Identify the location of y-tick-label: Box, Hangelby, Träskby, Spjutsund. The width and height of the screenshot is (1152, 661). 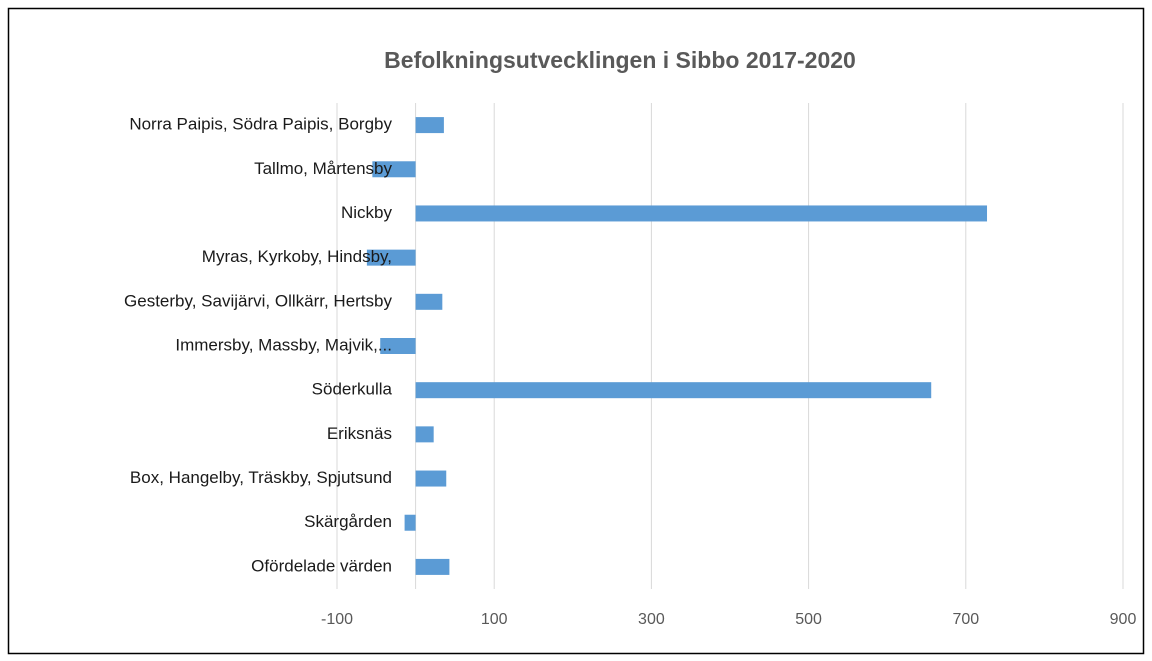
(261, 477).